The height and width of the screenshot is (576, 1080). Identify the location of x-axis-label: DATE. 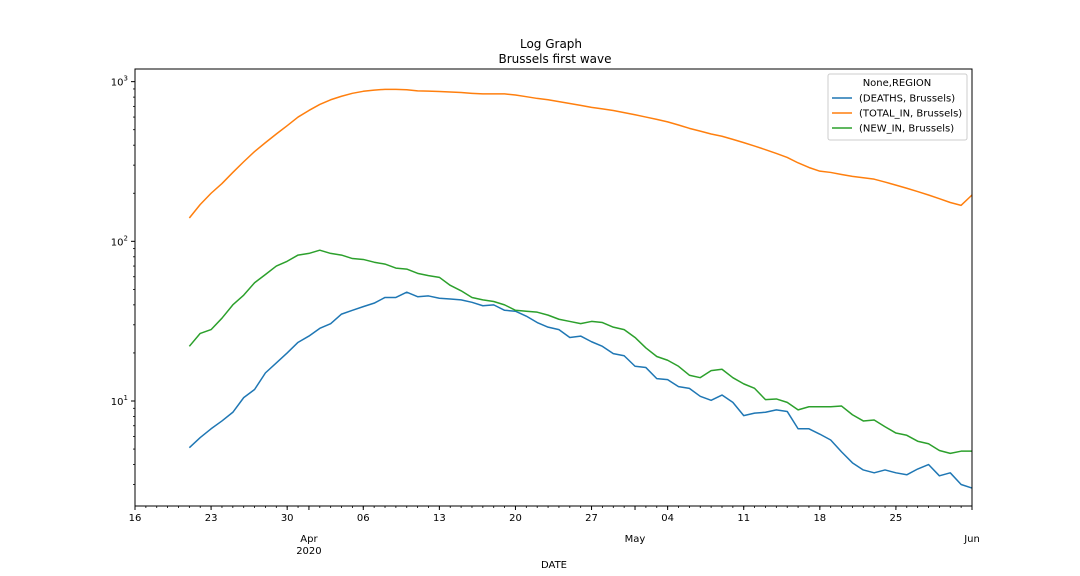
(554, 565).